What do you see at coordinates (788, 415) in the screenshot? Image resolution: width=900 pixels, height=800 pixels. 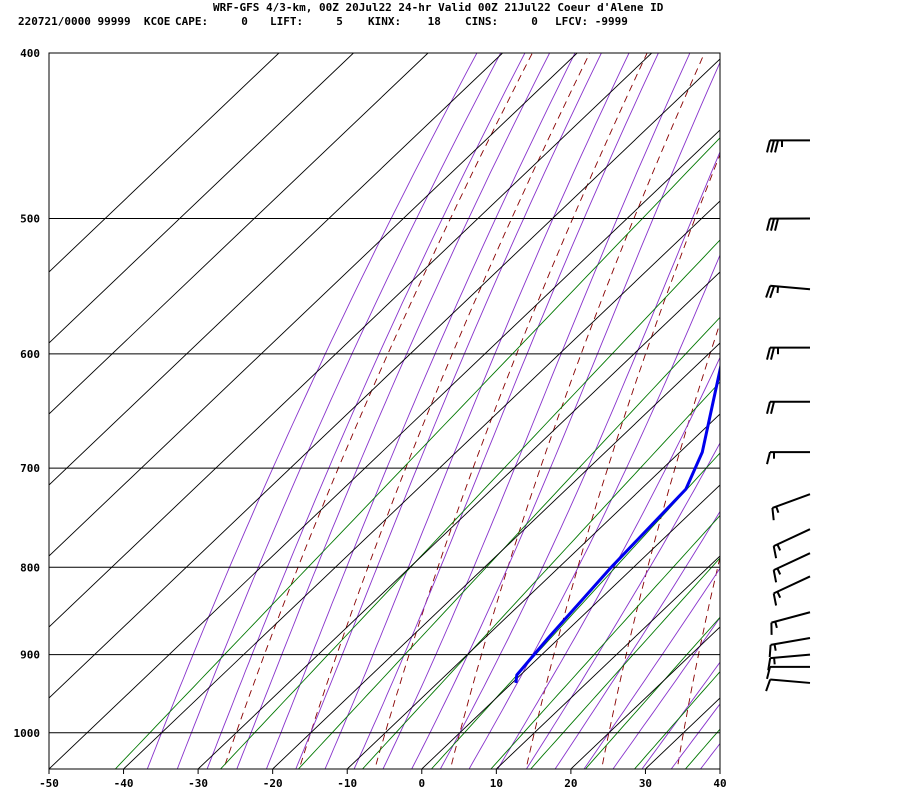 I see `wind-barbs` at bounding box center [788, 415].